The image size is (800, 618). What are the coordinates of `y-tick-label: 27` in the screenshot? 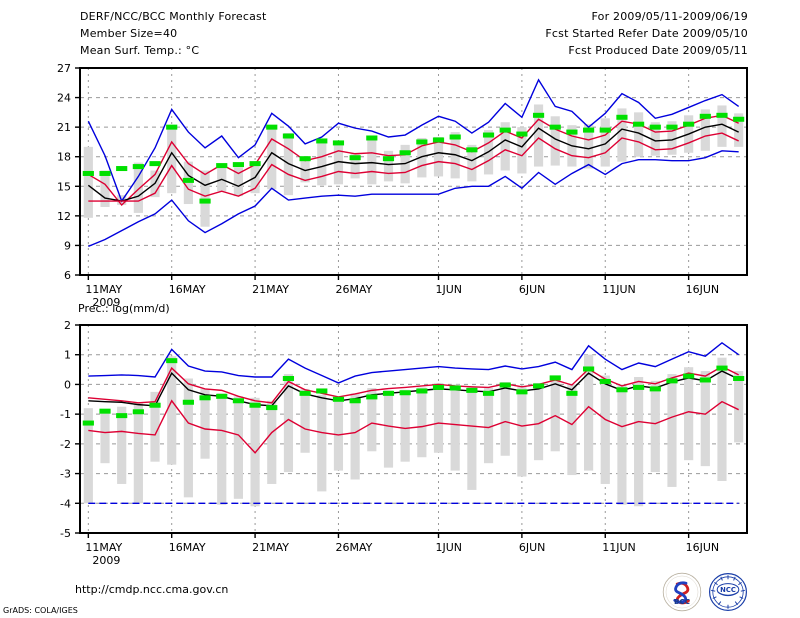 It's located at (64, 68).